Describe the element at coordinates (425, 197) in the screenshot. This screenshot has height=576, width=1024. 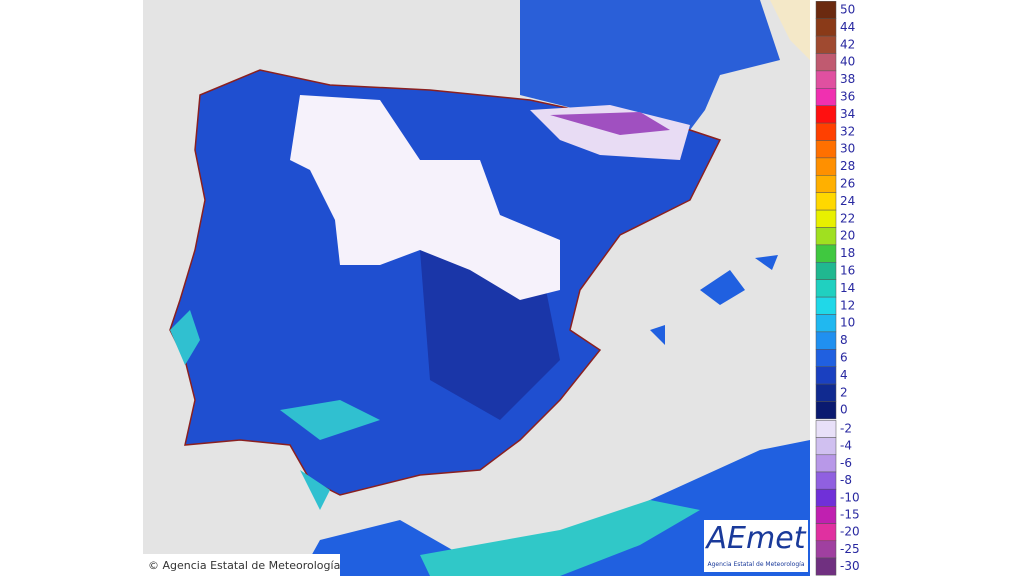
I see `snow` at that location.